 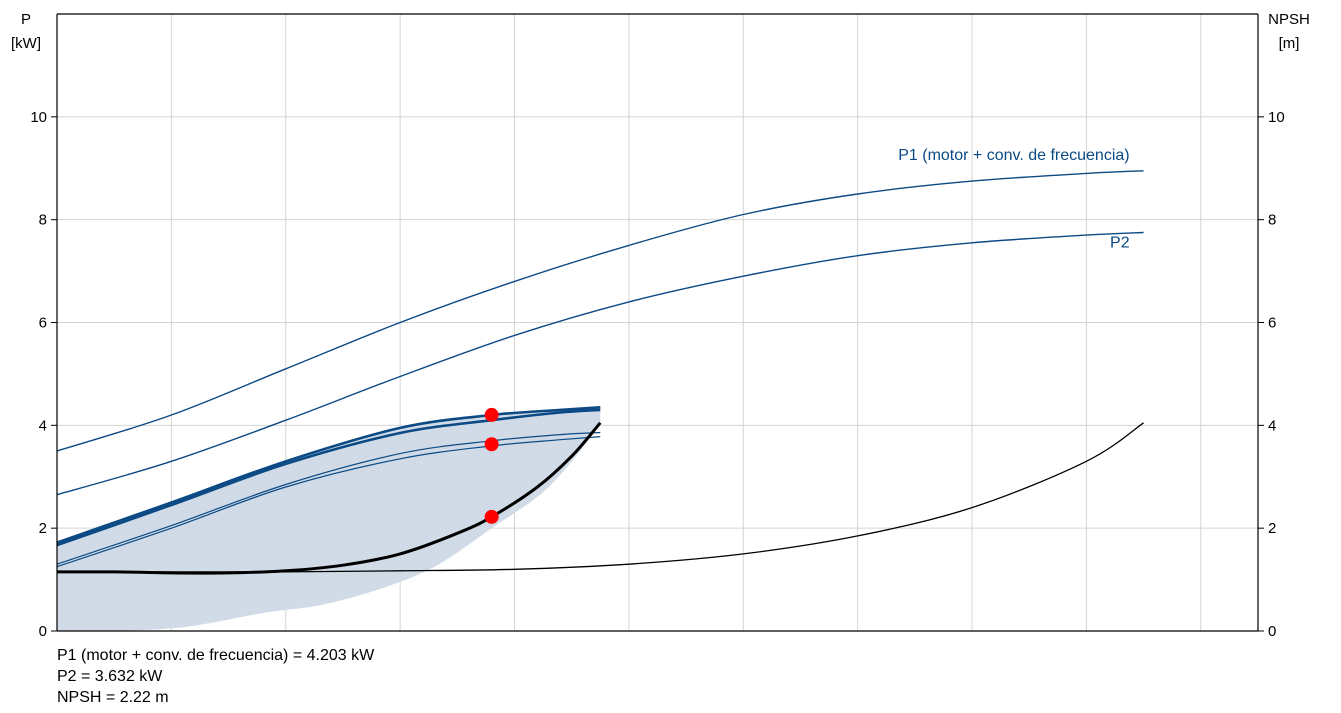 I want to click on curve-operating-p1, so click(x=328, y=477).